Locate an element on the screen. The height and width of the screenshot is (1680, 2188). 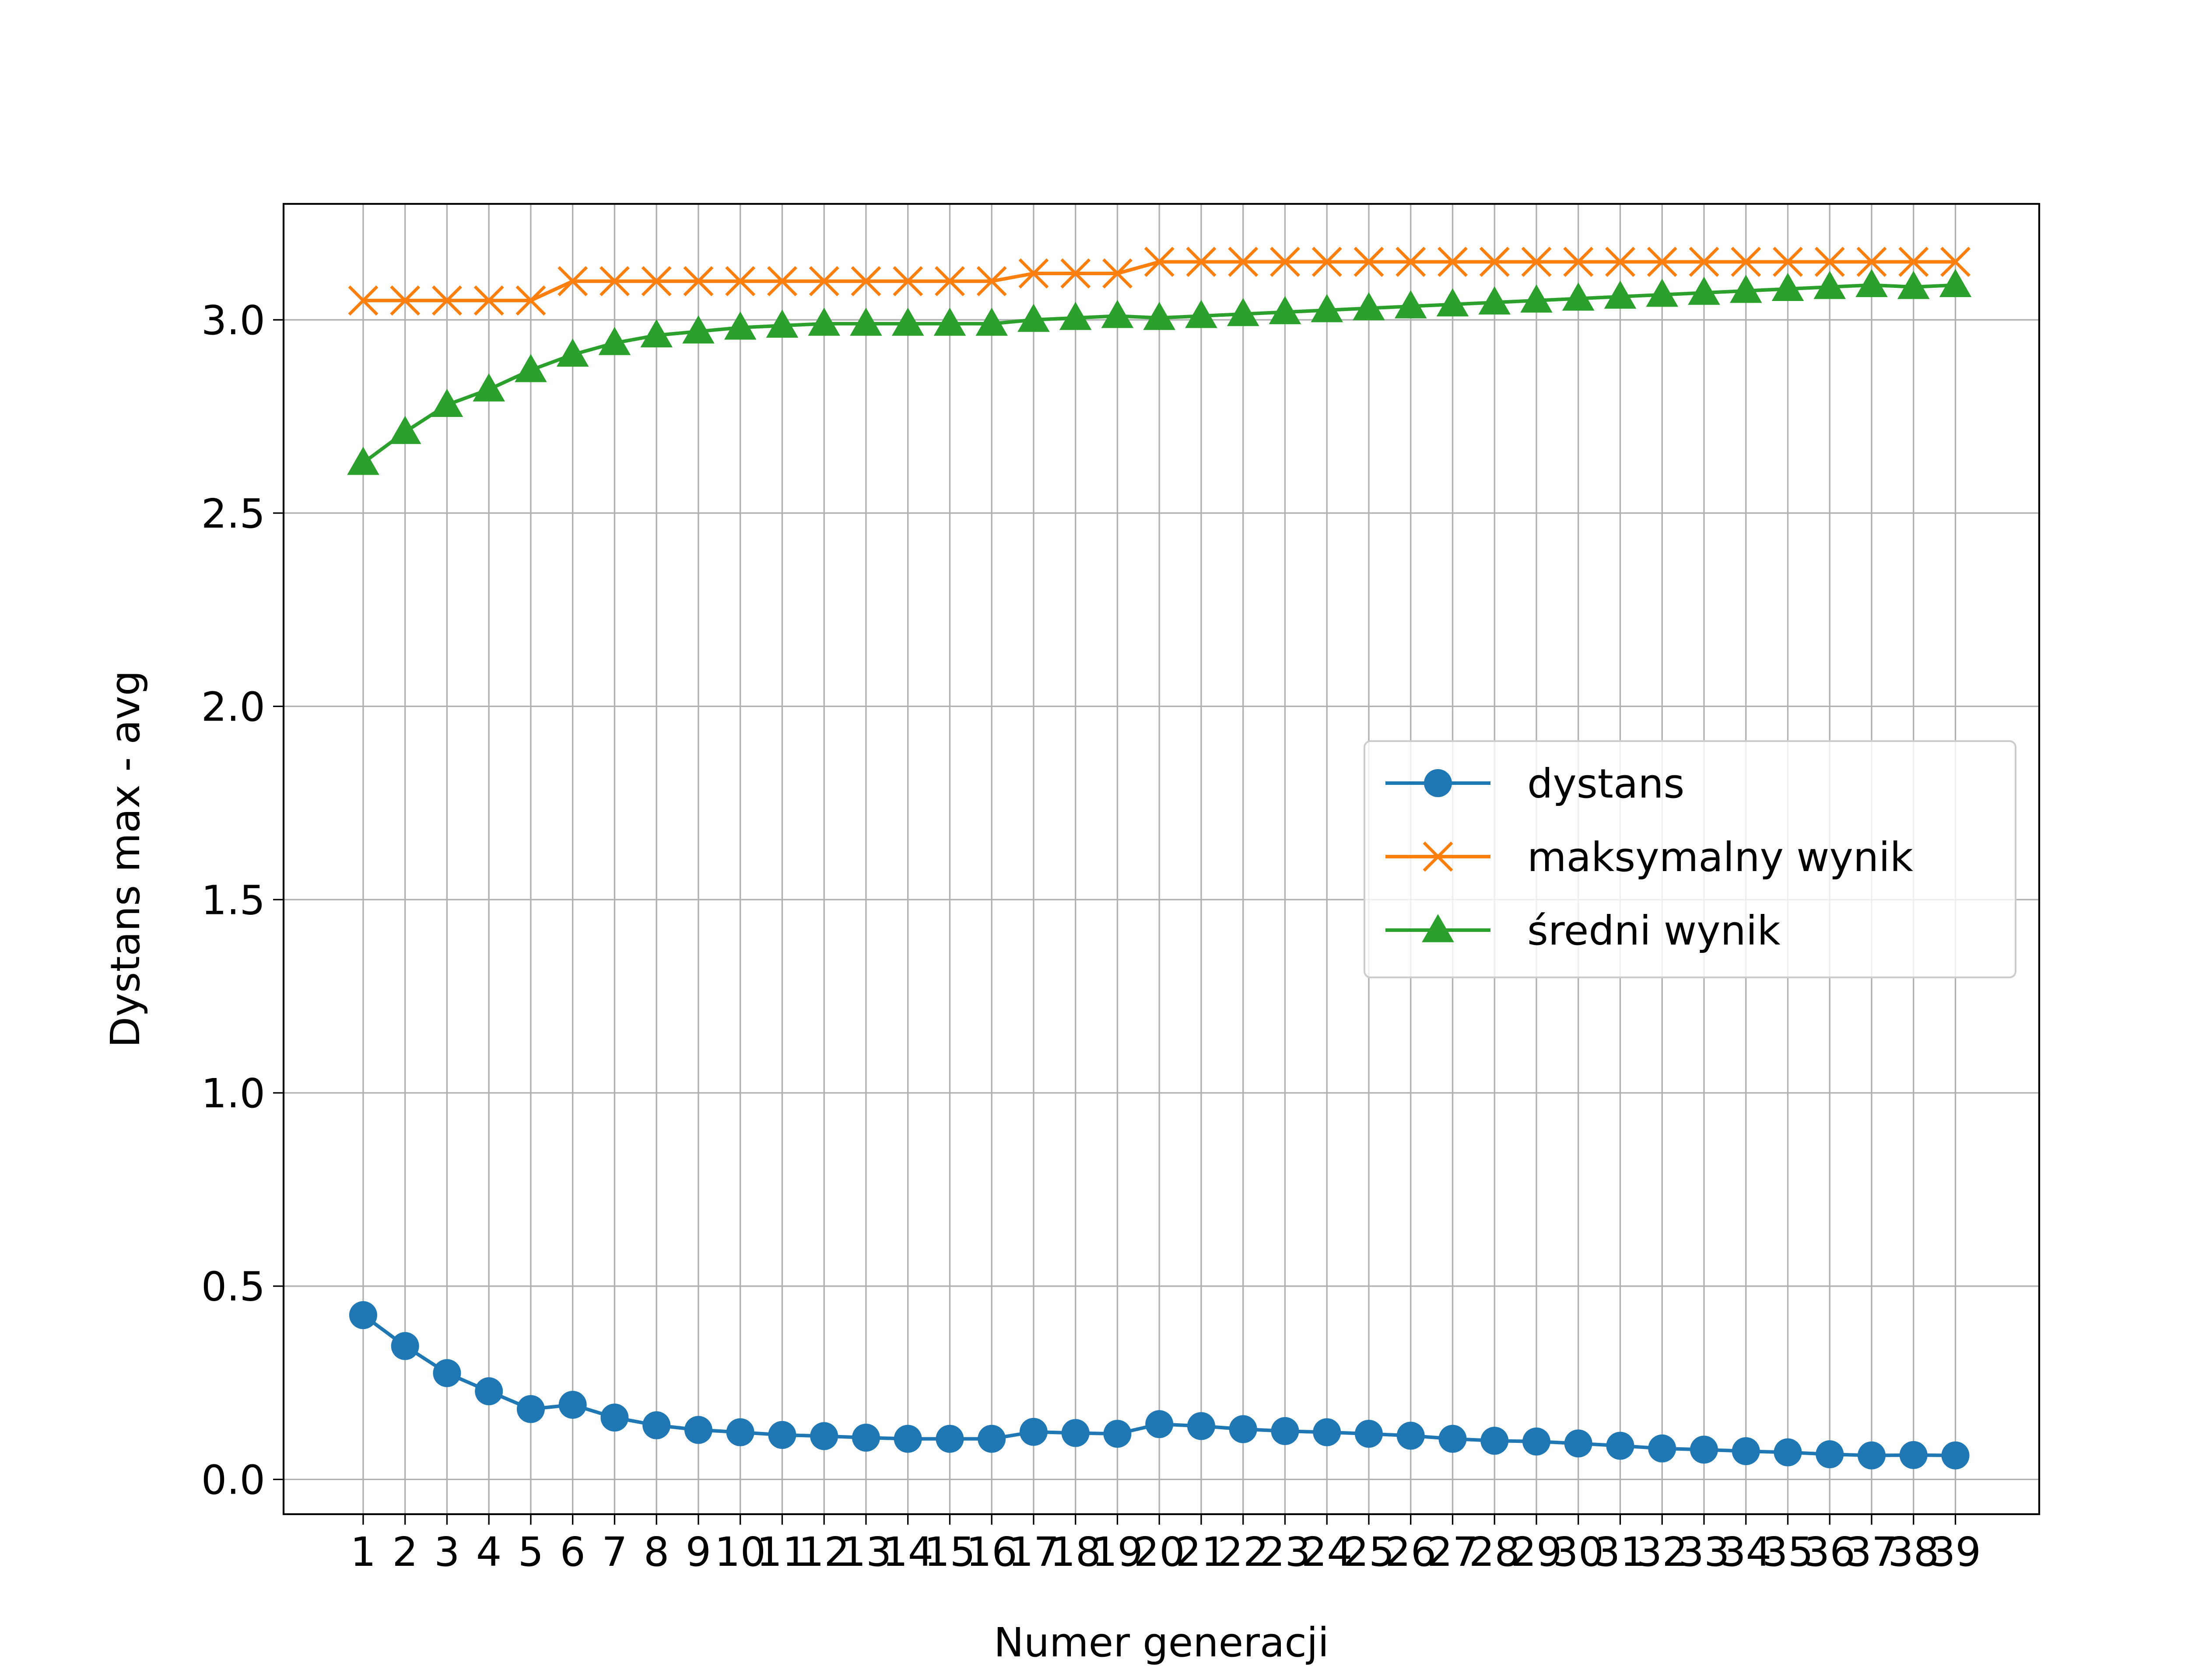
x-tick-label: 1 is located at coordinates (363, 1552).